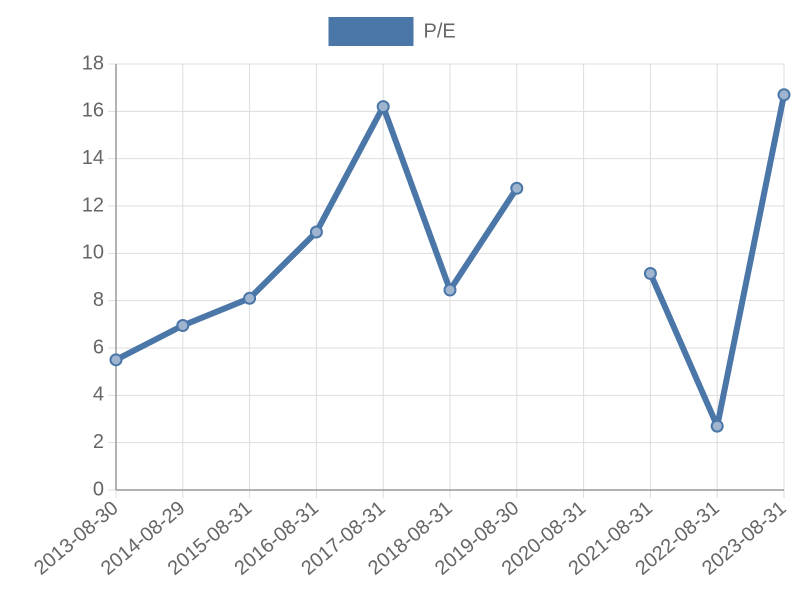 This screenshot has width=800, height=600. Describe the element at coordinates (93, 158) in the screenshot. I see `y-tick-label: 14` at that location.